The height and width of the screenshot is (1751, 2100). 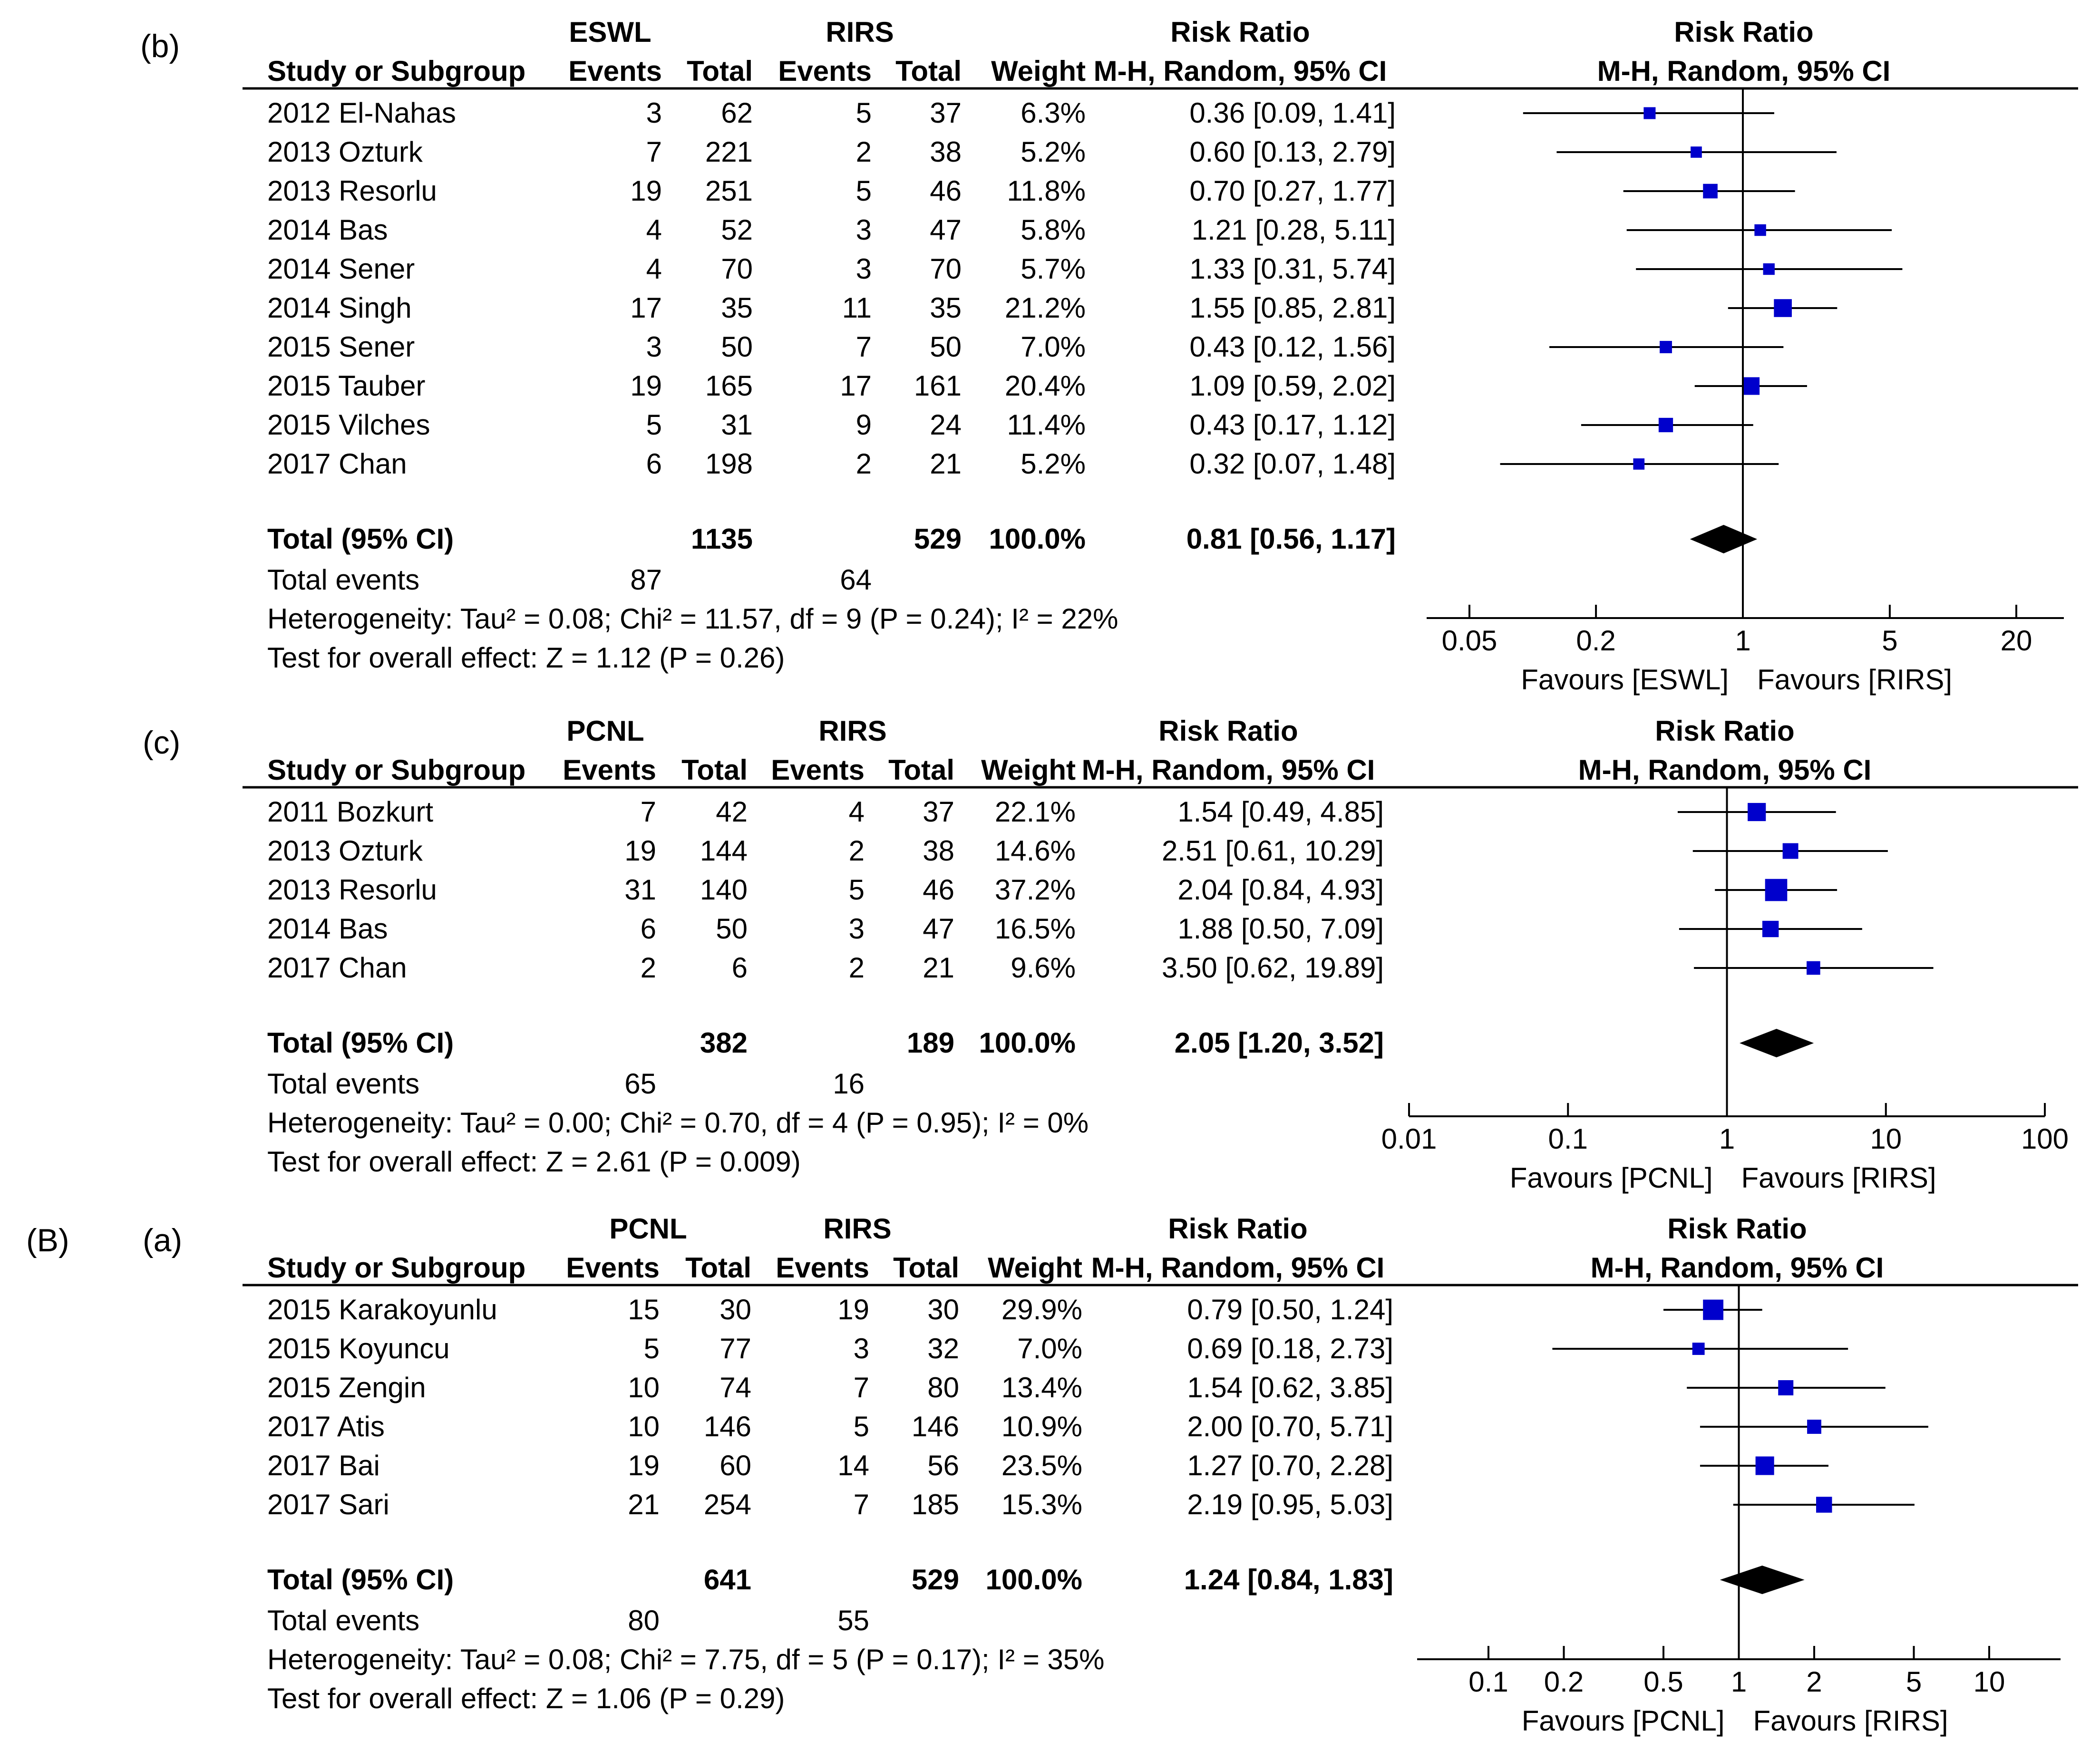 I want to click on events-header-2: Events, so click(x=818, y=770).